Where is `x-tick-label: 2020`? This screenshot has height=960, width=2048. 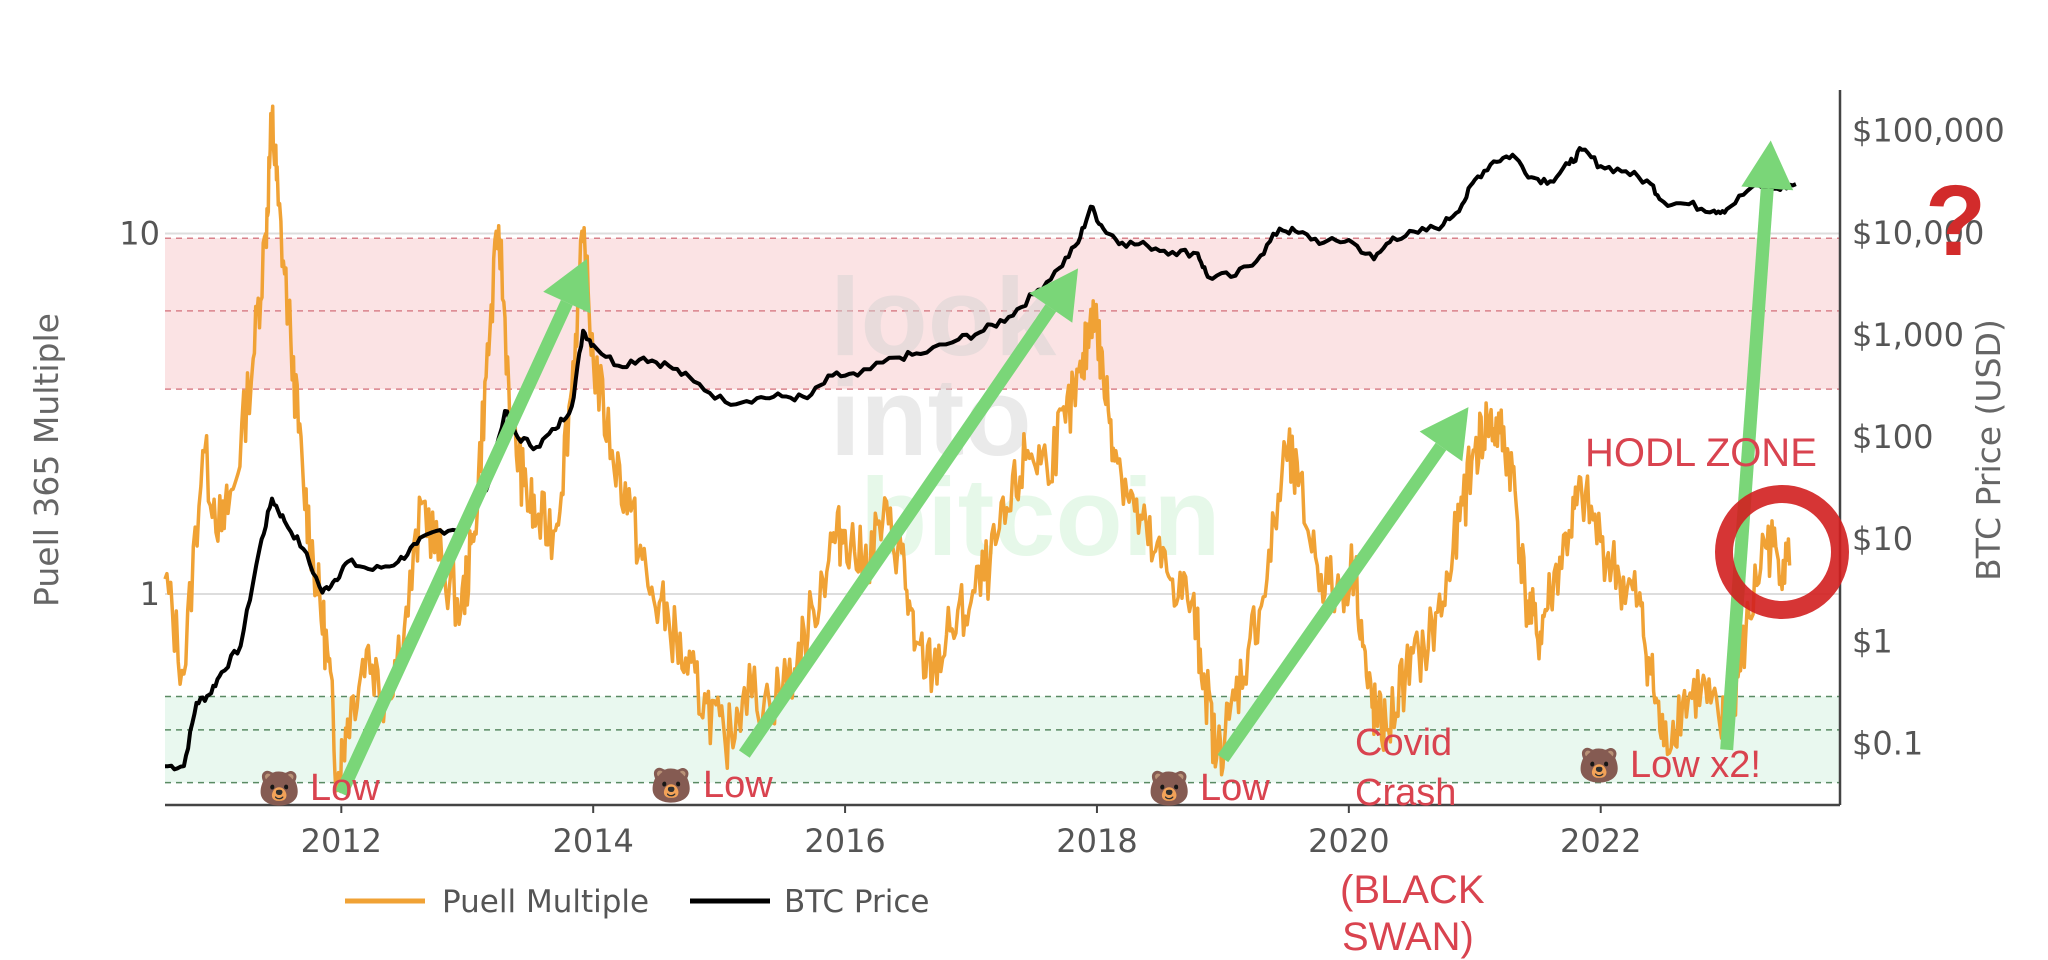
x-tick-label: 2020 is located at coordinates (1348, 841).